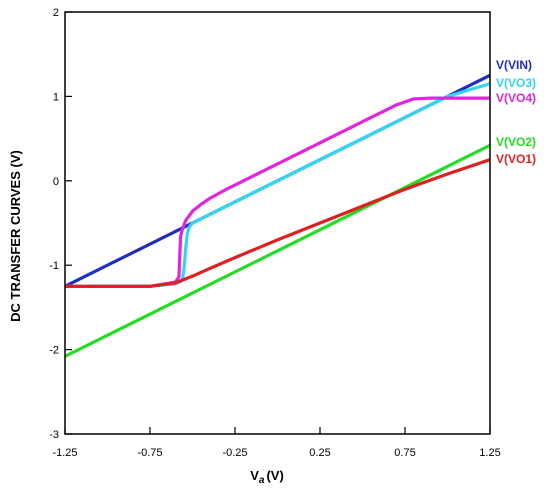 This screenshot has height=496, width=550. What do you see at coordinates (56, 13) in the screenshot?
I see `y-tick-label: 2` at bounding box center [56, 13].